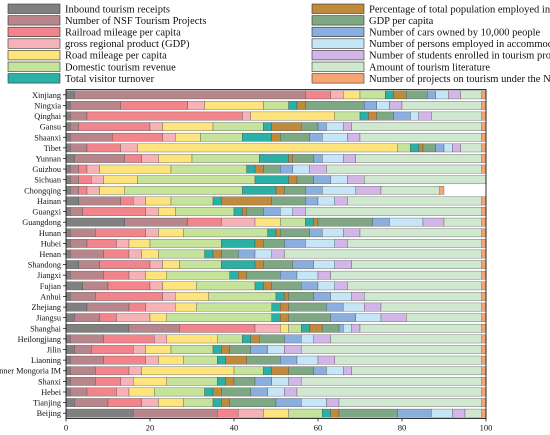 The height and width of the screenshot is (435, 550). Describe the element at coordinates (46, 328) in the screenshot. I see `y-tick-label-shanghai: Shanghai` at that location.